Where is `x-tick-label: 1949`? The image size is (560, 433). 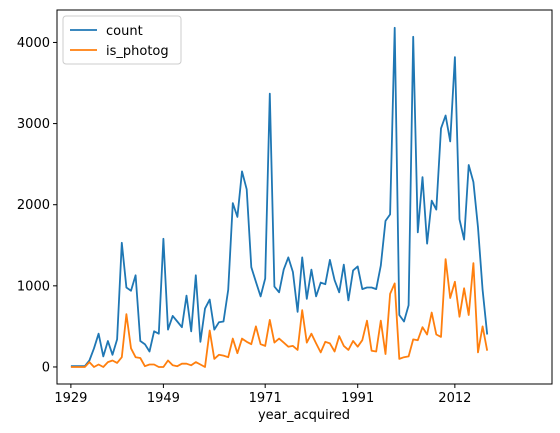 x-tick-label: 1949 is located at coordinates (163, 398).